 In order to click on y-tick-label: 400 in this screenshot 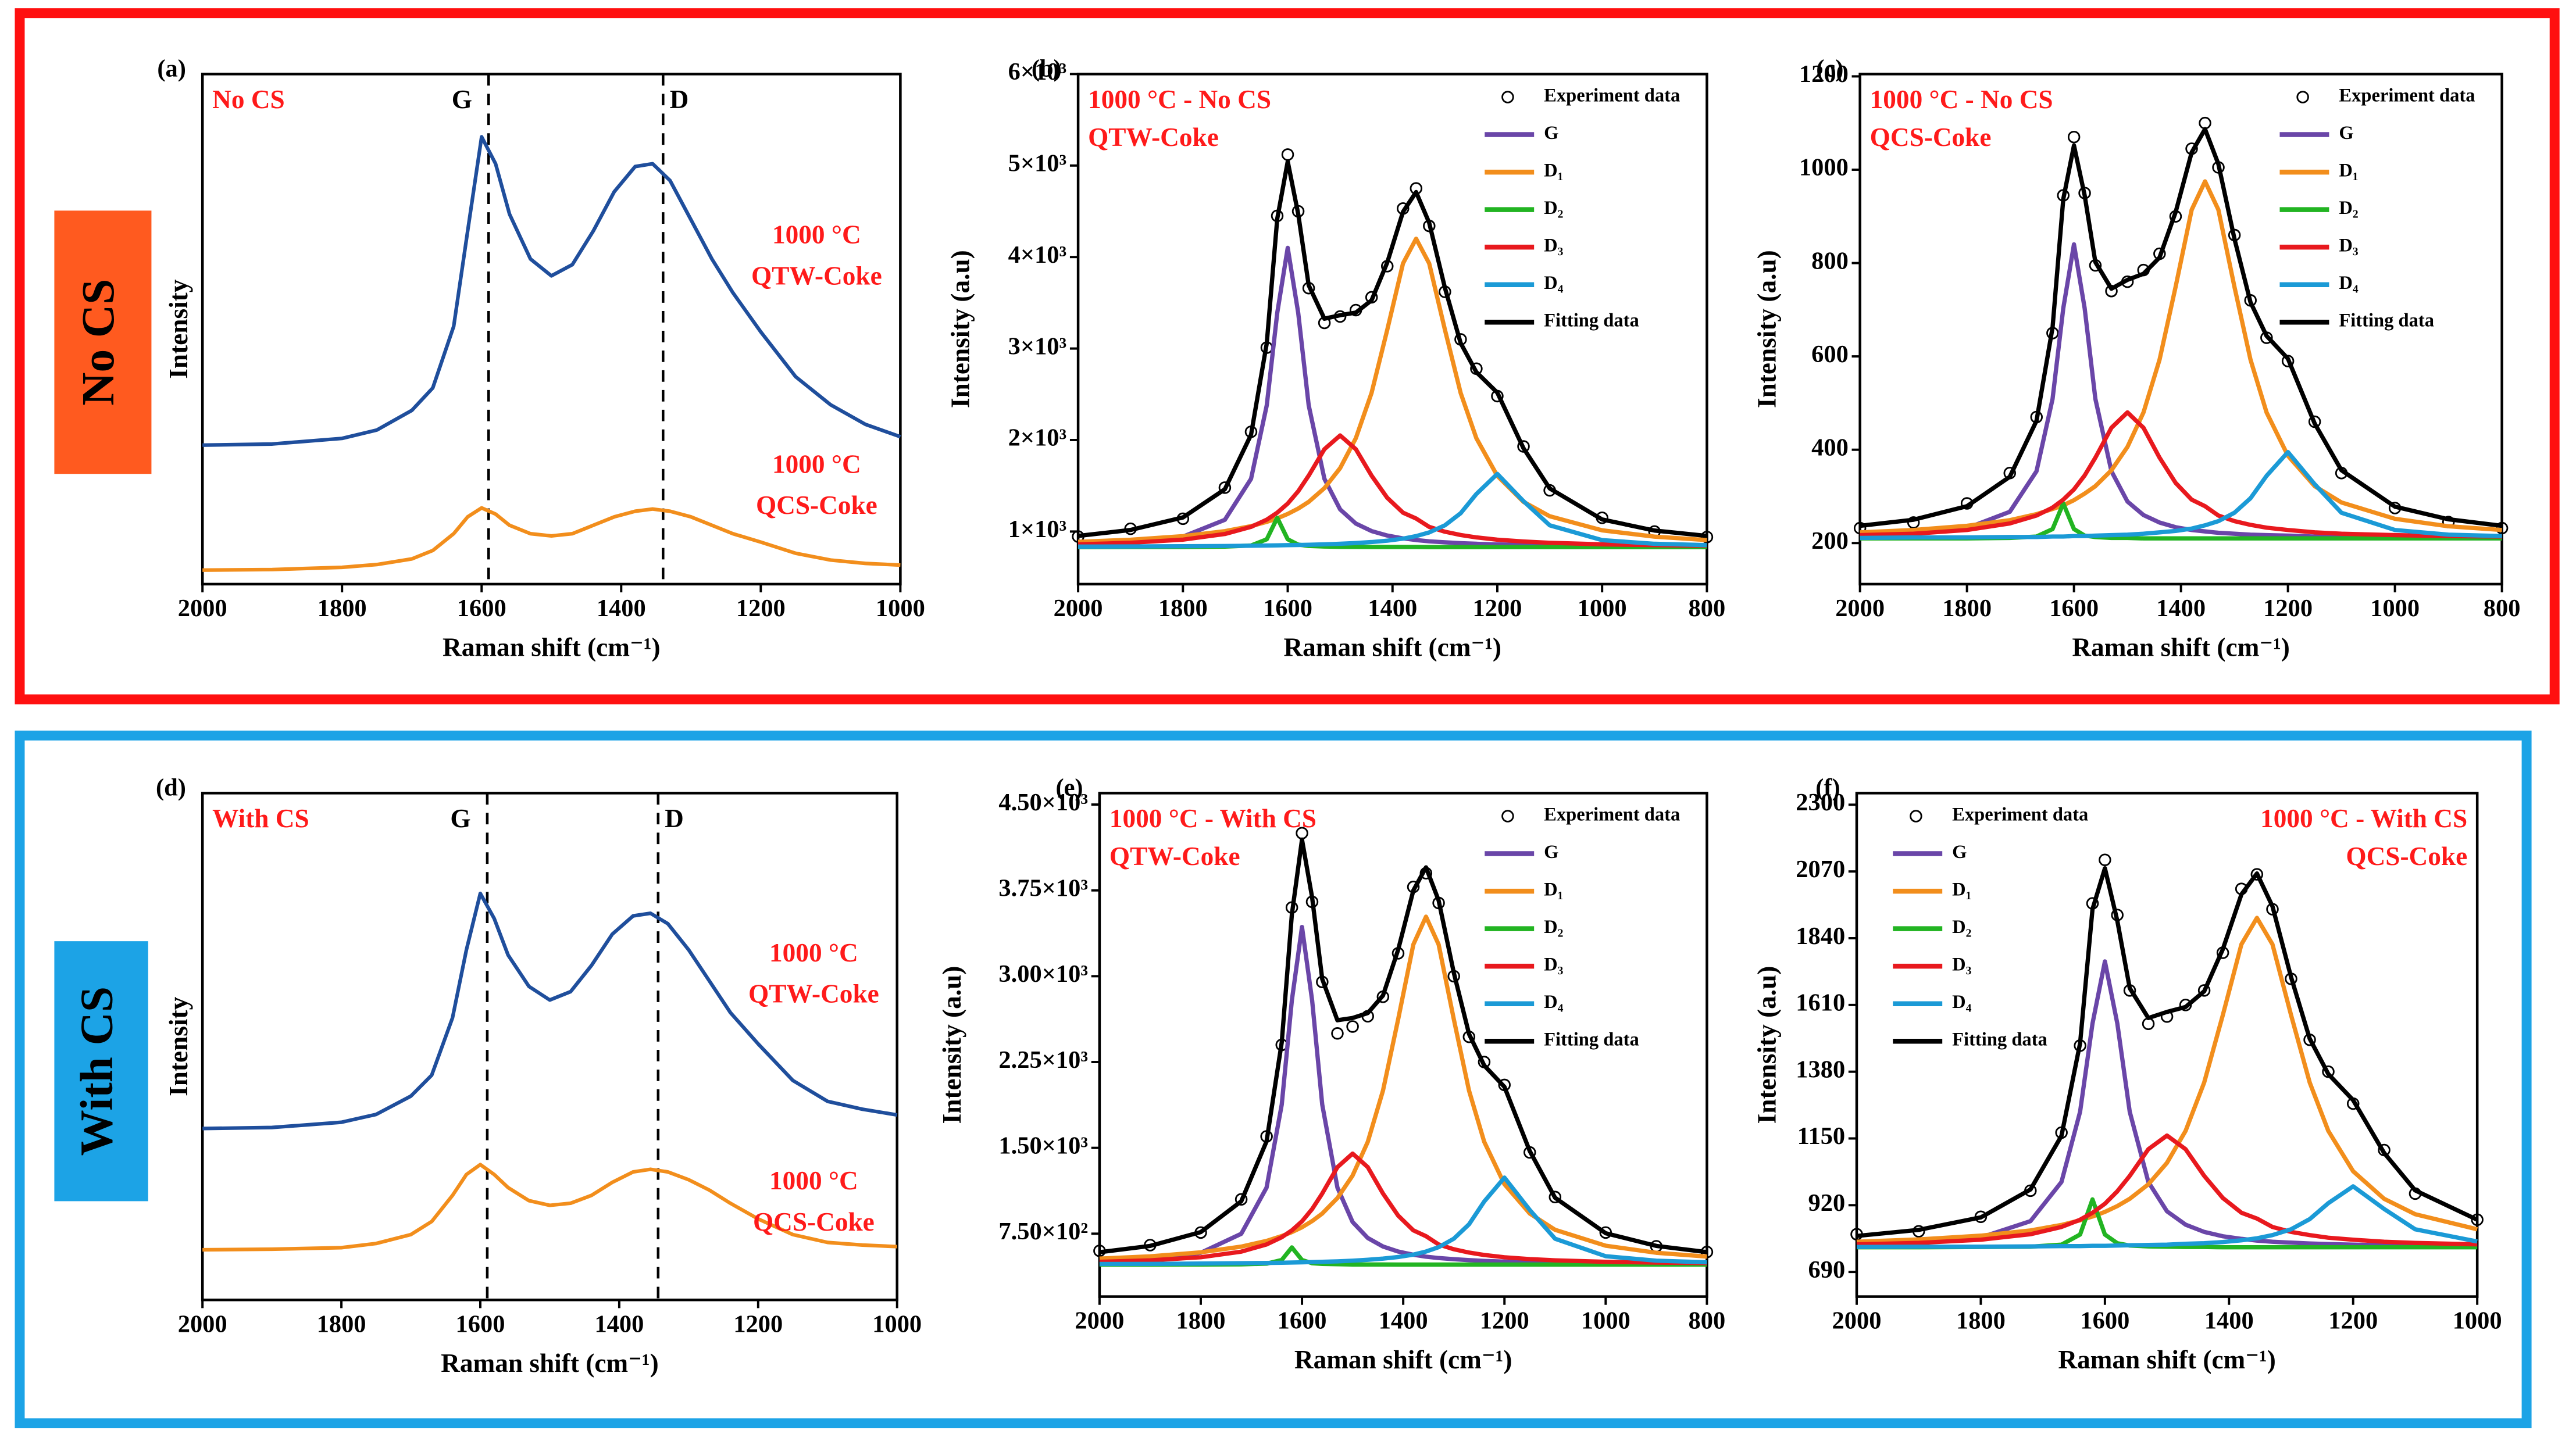, I will do `click(1830, 447)`.